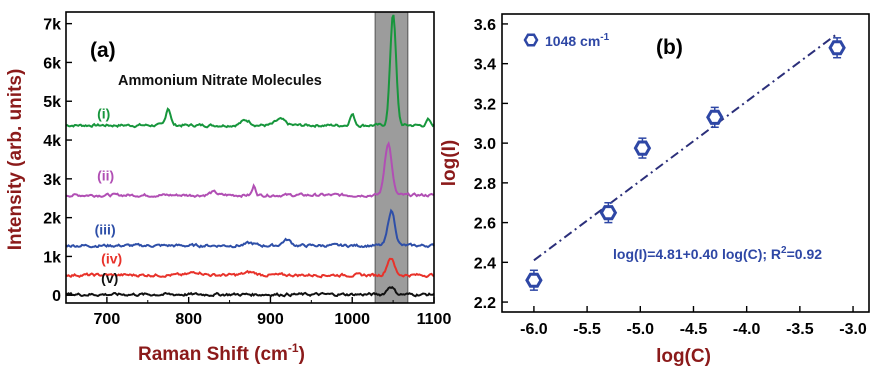 The image size is (872, 367). What do you see at coordinates (352, 319) in the screenshot?
I see `x-tick-label: 1000` at bounding box center [352, 319].